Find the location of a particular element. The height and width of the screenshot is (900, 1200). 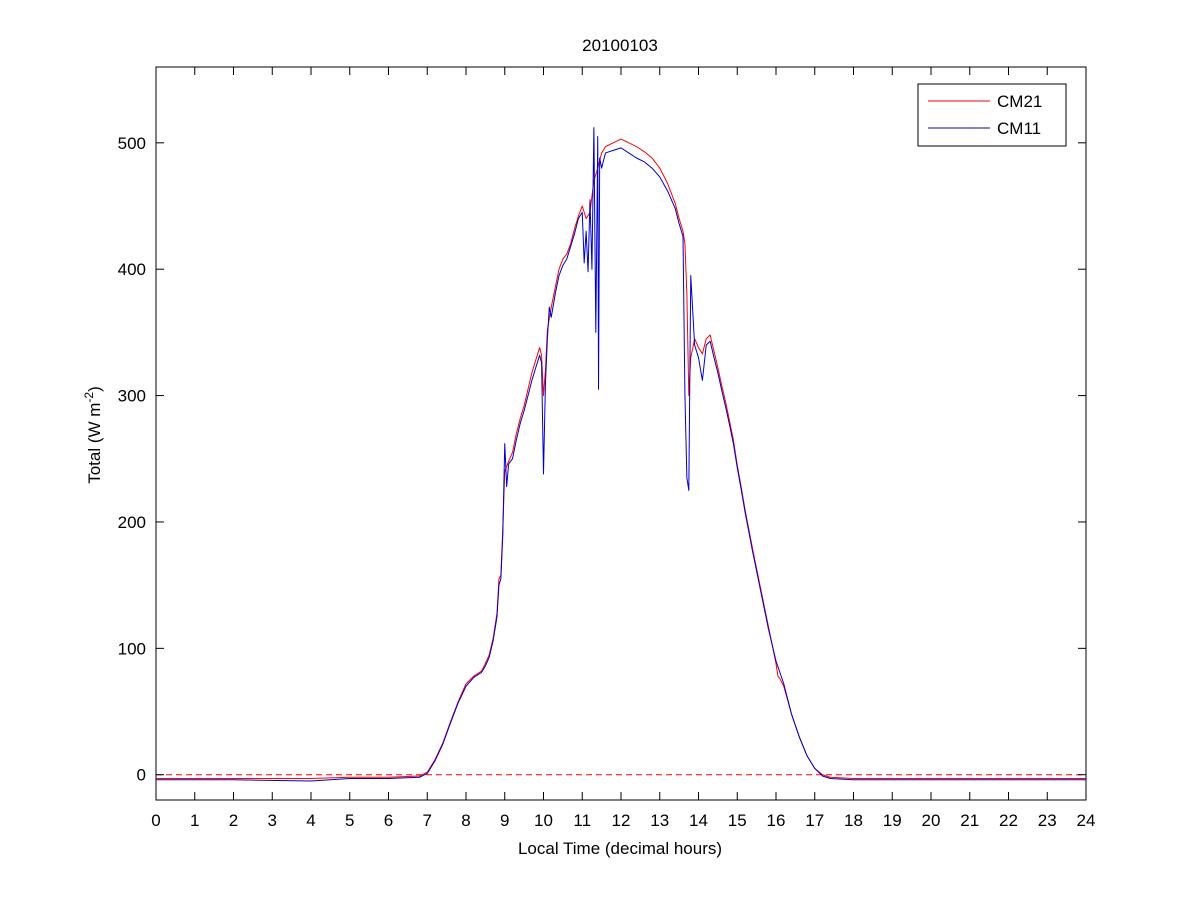

y-tick-label: 400 is located at coordinates (132, 269).